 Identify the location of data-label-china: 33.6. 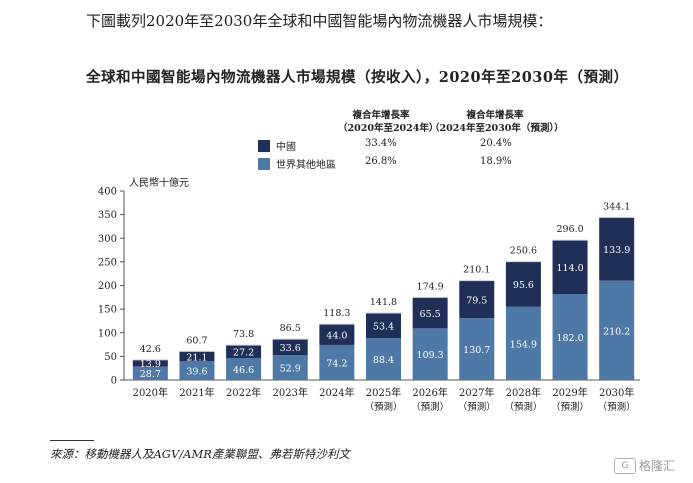
(290, 348).